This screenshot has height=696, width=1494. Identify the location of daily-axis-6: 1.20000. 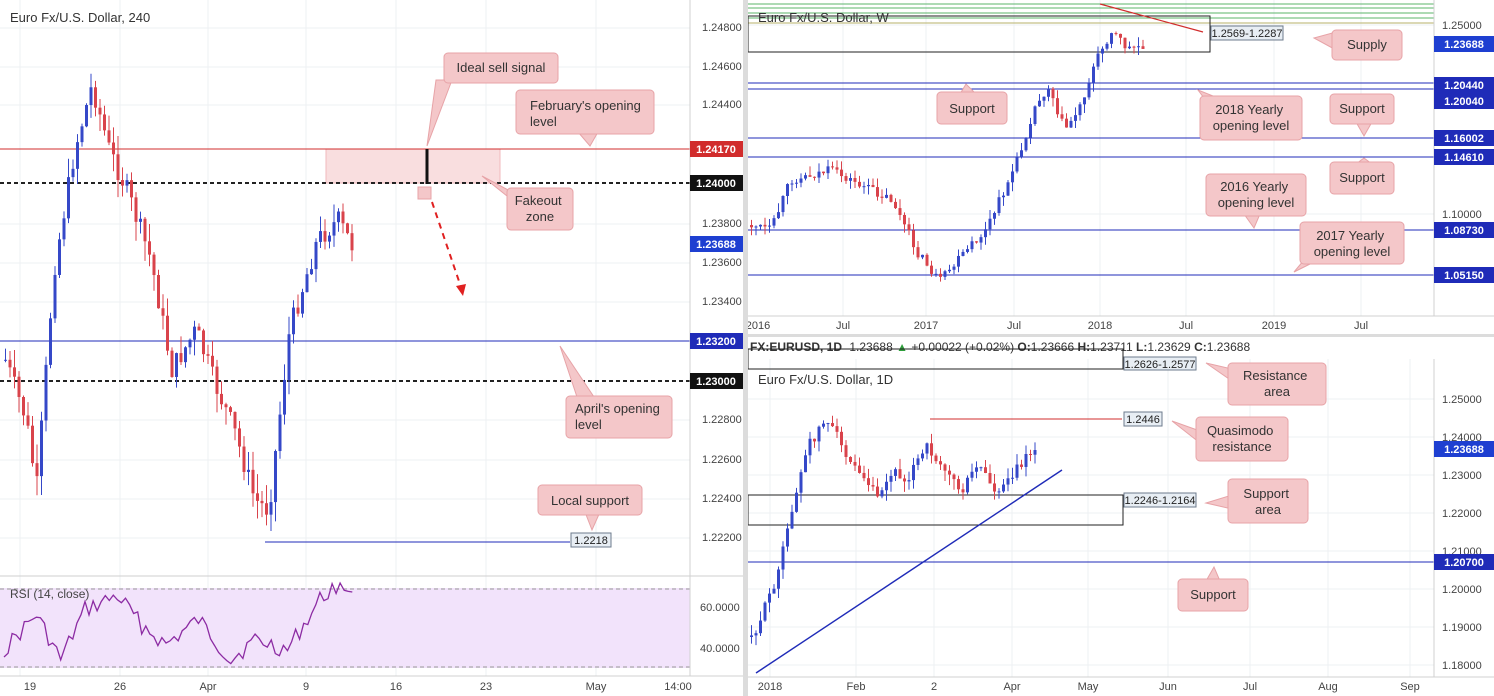
(1462, 590).